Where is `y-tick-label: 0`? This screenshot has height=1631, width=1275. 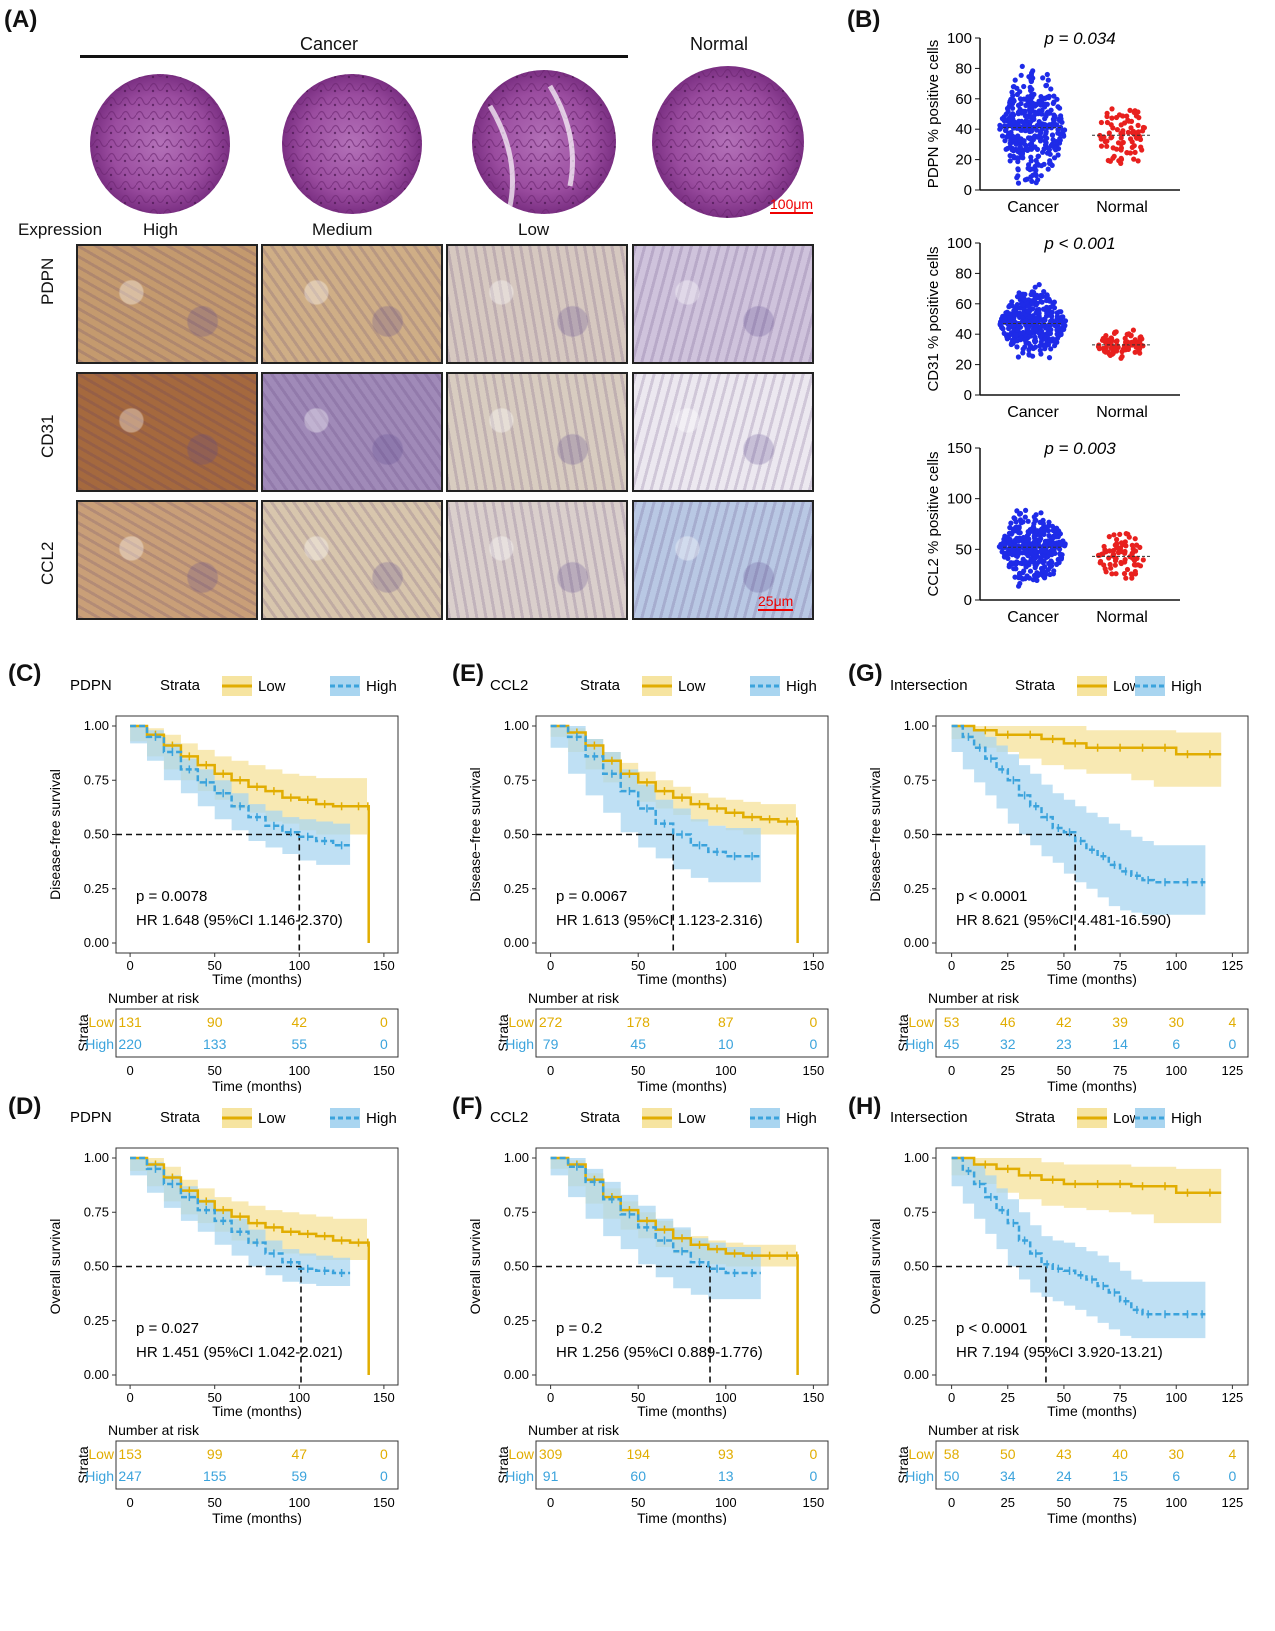 y-tick-label: 0 is located at coordinates (968, 600).